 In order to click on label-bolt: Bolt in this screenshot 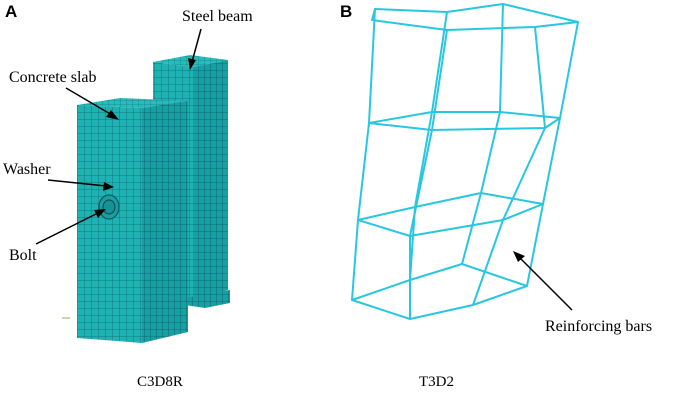, I will do `click(23, 255)`.